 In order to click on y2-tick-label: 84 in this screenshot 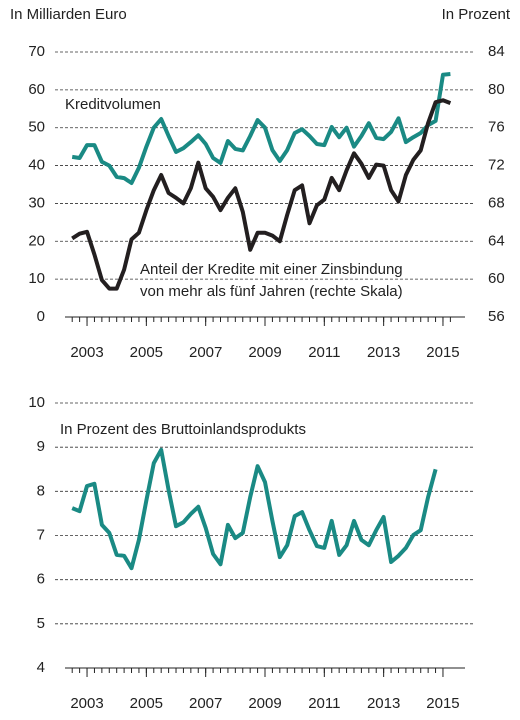, I will do `click(496, 51)`.